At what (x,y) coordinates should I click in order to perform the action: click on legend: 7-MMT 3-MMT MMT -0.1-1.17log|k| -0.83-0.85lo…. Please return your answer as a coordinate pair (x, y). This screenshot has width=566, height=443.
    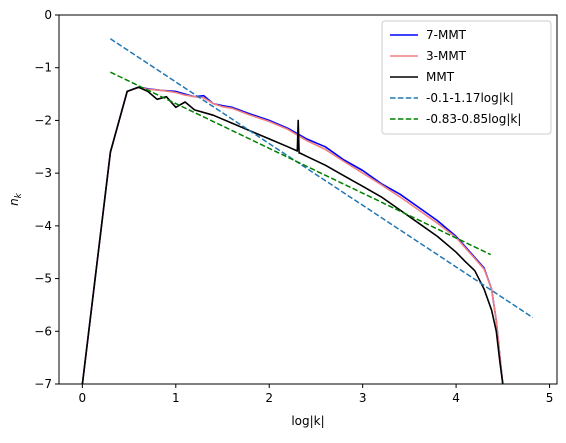
    Looking at the image, I should click on (466, 77).